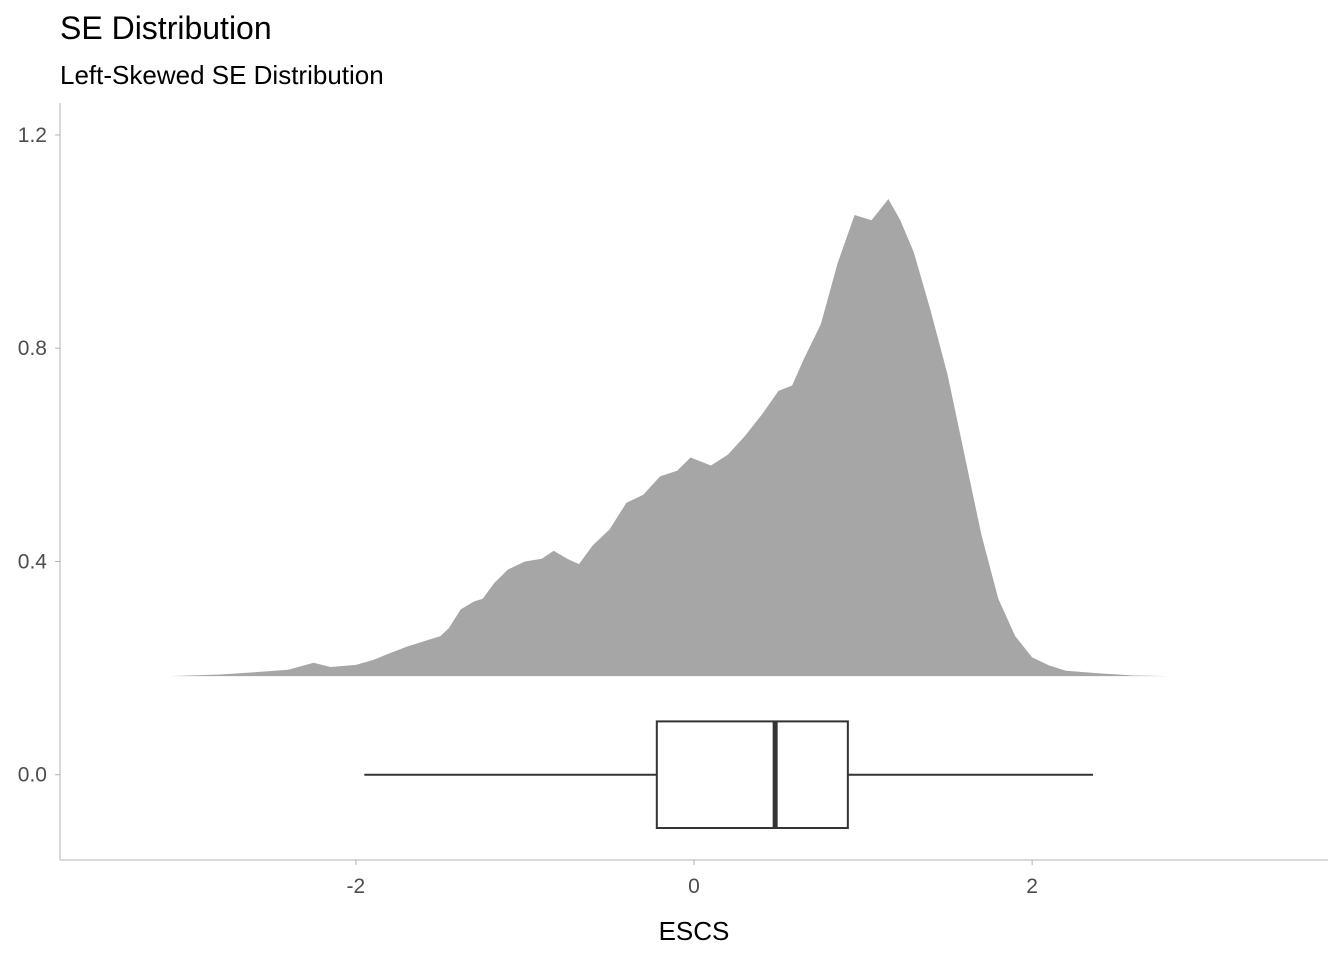 This screenshot has height=960, width=1344. I want to click on y-tick-label: 0.4, so click(33, 561).